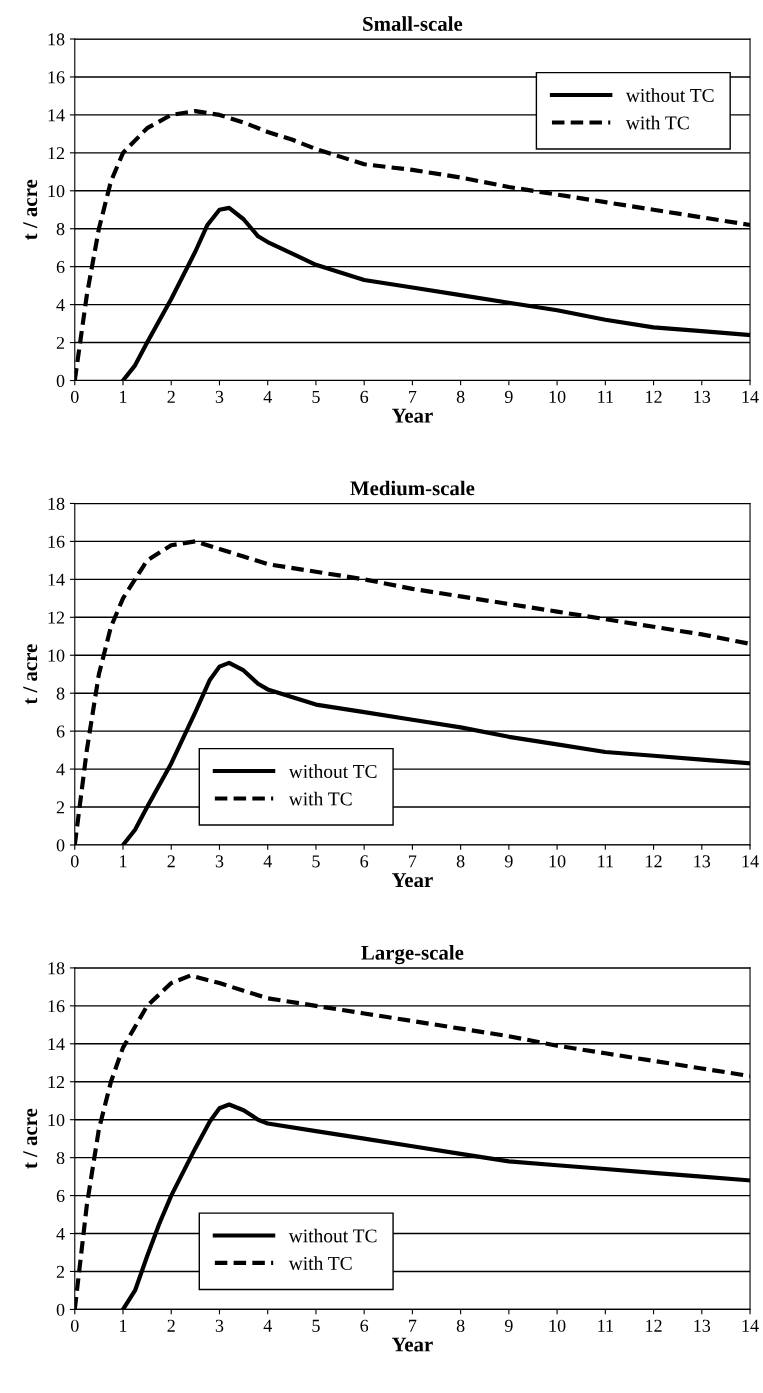 The width and height of the screenshot is (763, 1393). What do you see at coordinates (412, 488) in the screenshot?
I see `chart-title: Medium-scale` at bounding box center [412, 488].